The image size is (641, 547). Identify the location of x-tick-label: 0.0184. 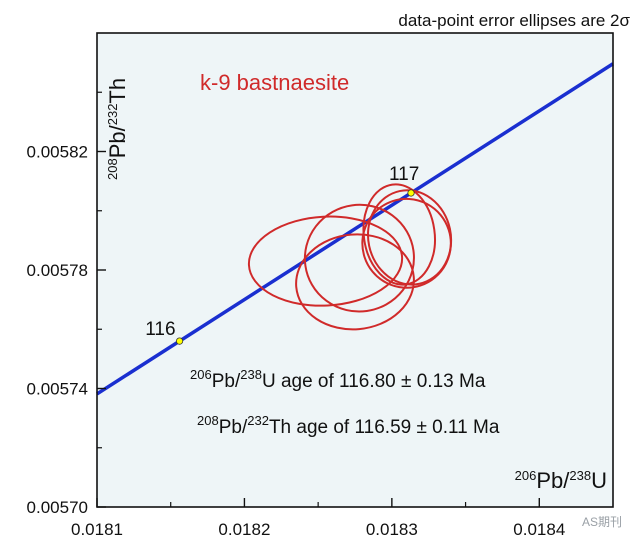
(539, 529).